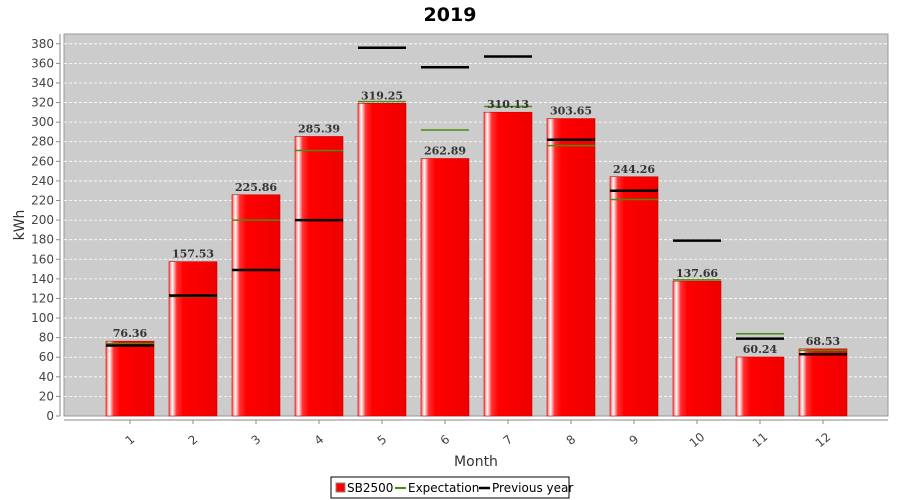 This screenshot has width=900, height=500. What do you see at coordinates (340, 487) in the screenshot?
I see `legend-swatch-sb2500` at bounding box center [340, 487].